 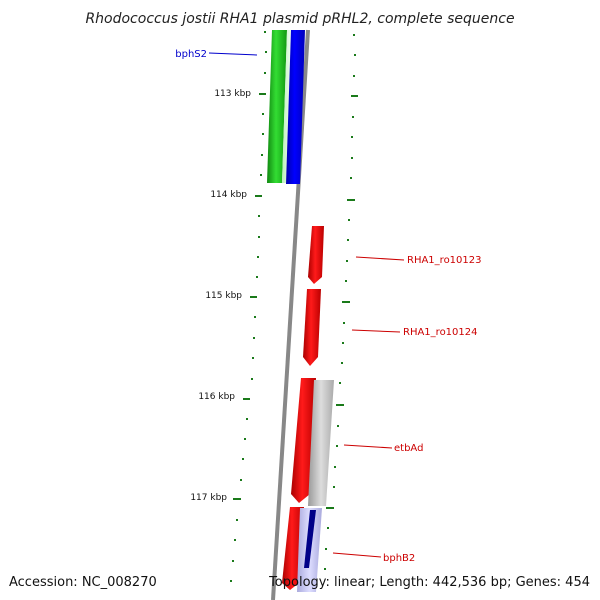 I want to click on tick-label-113kbp: 113 kbp, so click(x=232, y=94).